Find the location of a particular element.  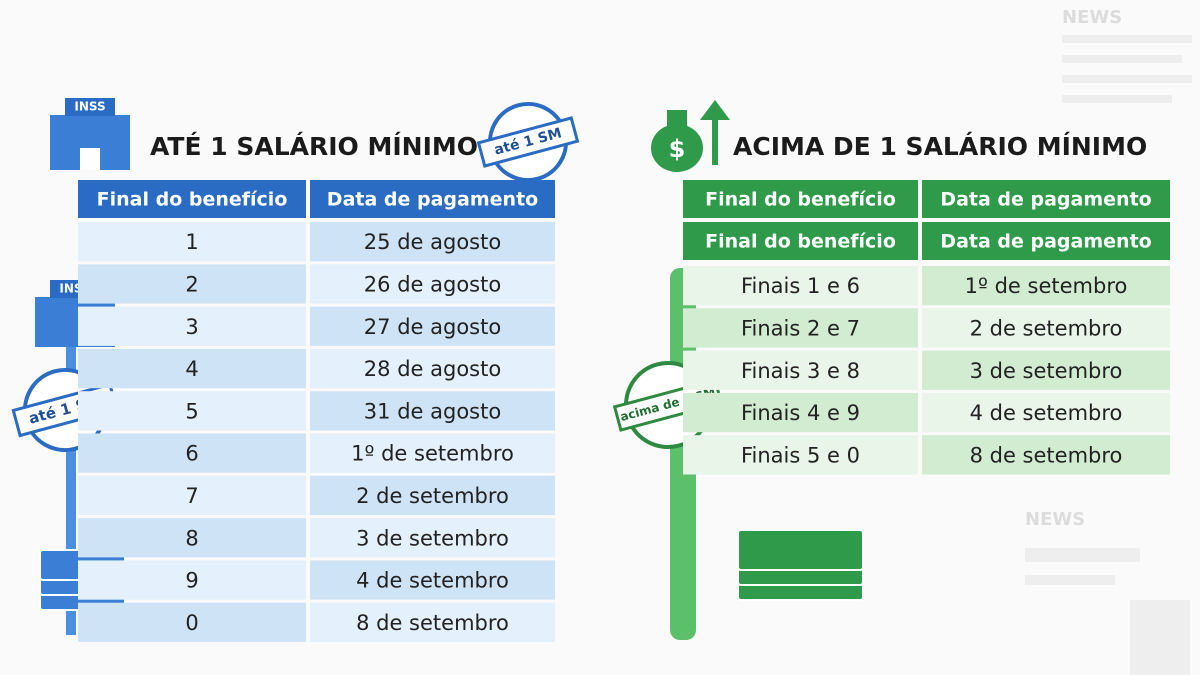

cell-text: 25 de agosto is located at coordinates (432, 242).